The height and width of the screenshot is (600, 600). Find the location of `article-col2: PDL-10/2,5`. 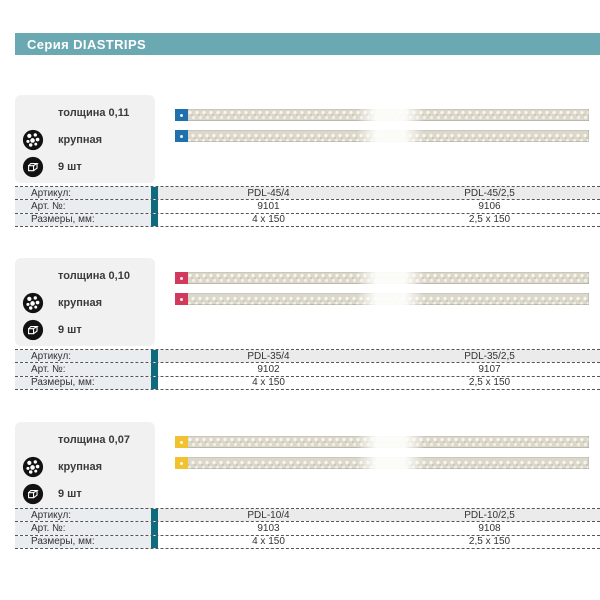

article-col2: PDL-10/2,5 is located at coordinates (489, 515).